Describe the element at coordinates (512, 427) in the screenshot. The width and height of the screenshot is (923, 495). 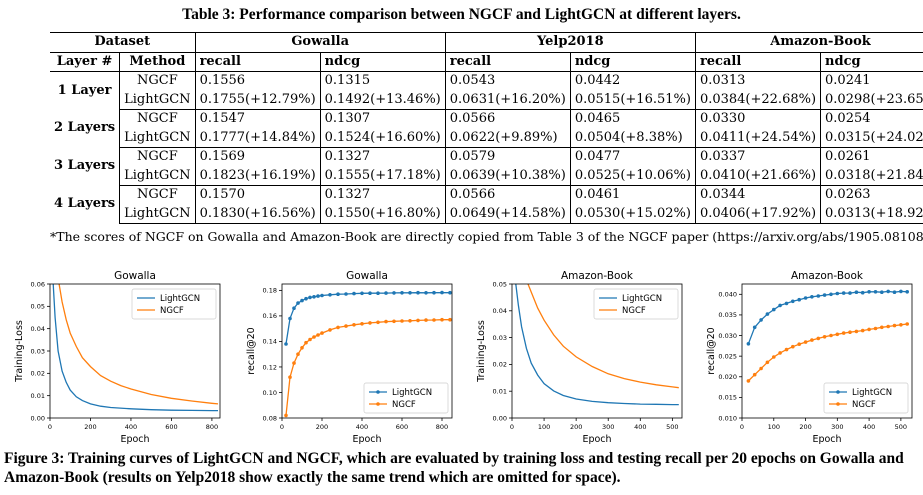
I see `x-tick-label: 0` at that location.